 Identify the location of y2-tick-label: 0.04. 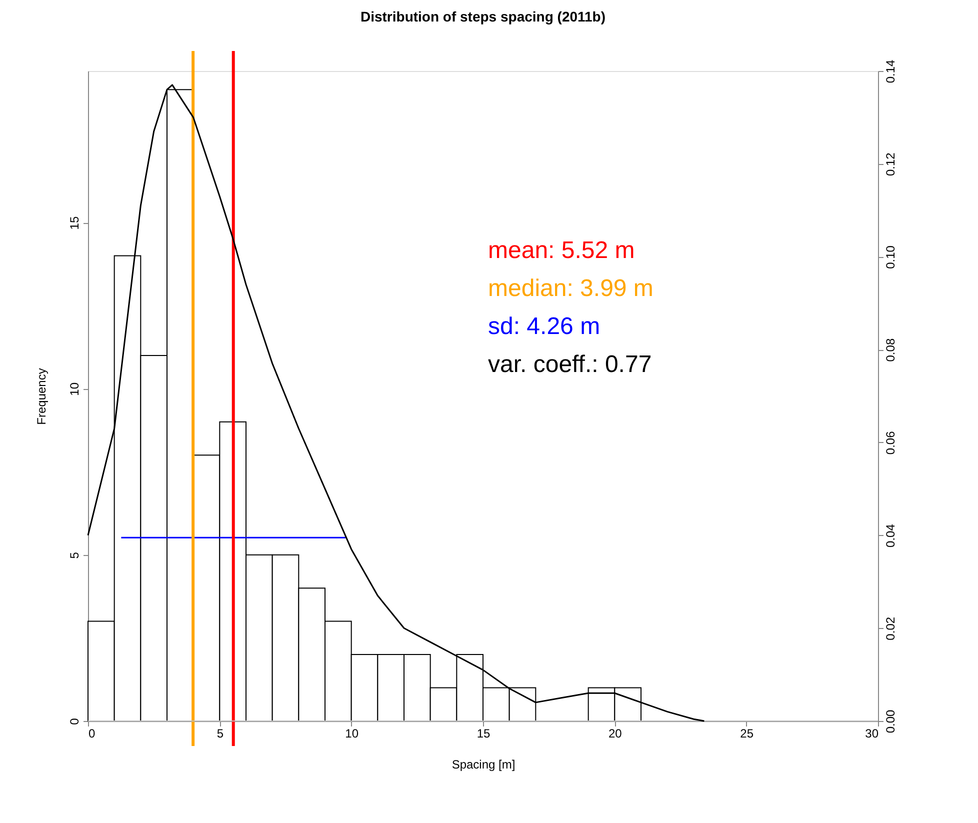
(891, 536).